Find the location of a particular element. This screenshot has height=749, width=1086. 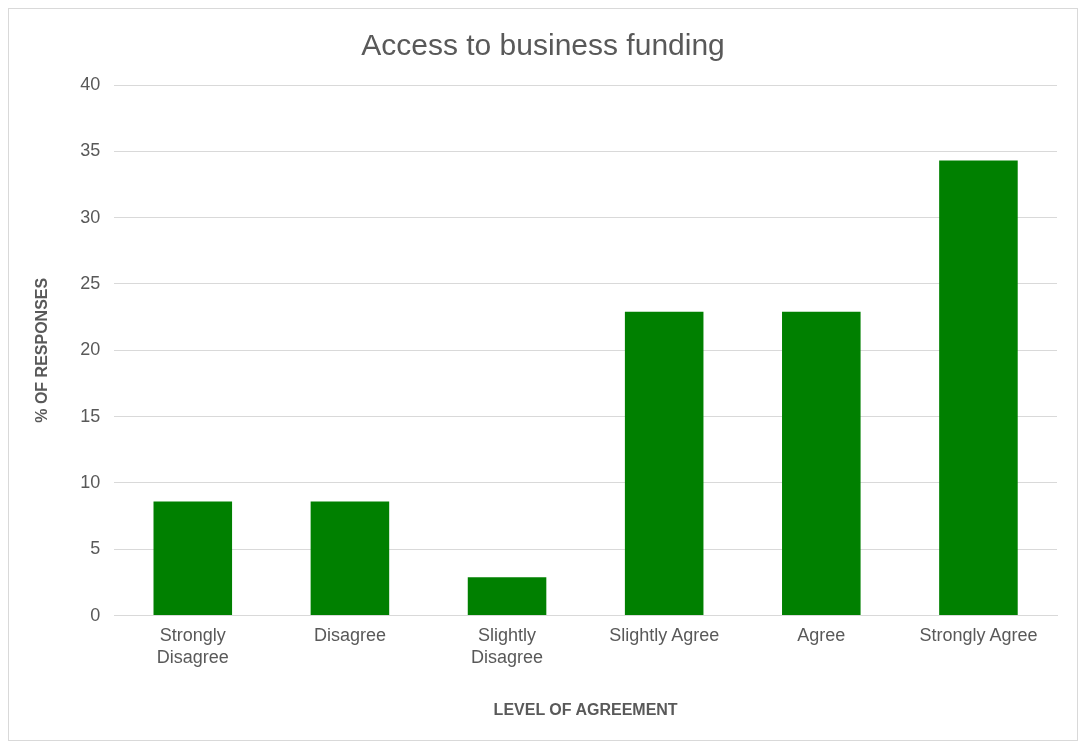

y-tick-label: 15 is located at coordinates (90, 415).